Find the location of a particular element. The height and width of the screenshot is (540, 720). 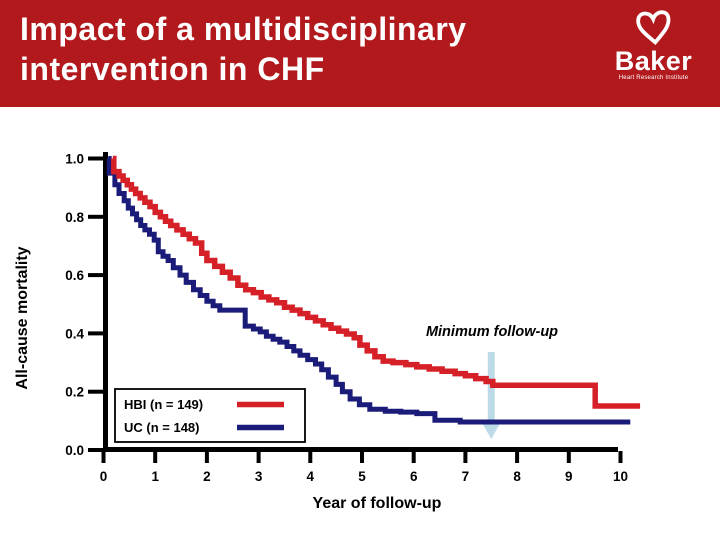

x-tick-label: 6 is located at coordinates (414, 476).